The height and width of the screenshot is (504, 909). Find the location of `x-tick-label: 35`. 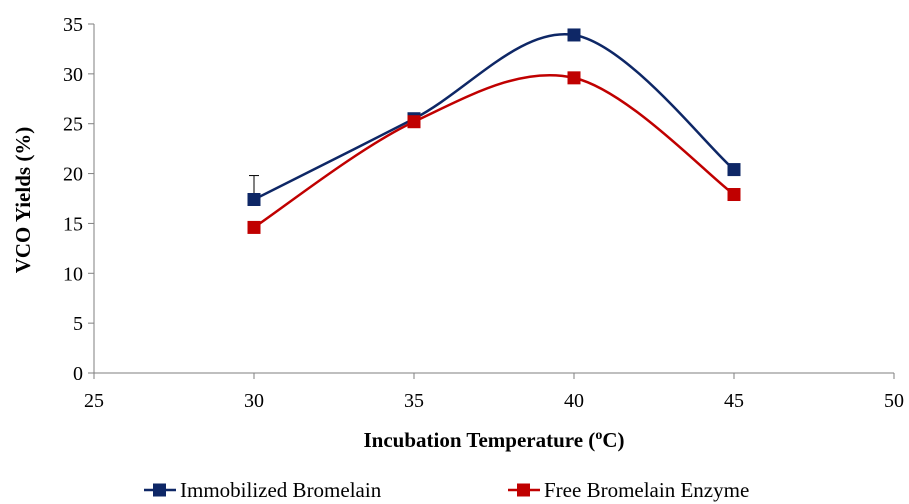

x-tick-label: 35 is located at coordinates (414, 401).